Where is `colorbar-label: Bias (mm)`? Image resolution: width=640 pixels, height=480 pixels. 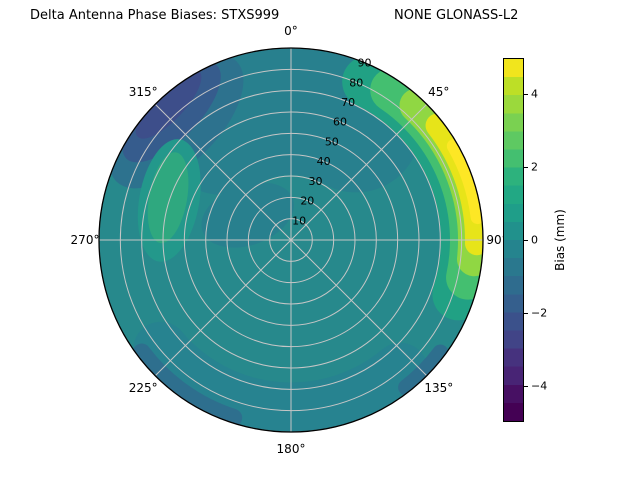 colorbar-label: Bias (mm) is located at coordinates (560, 240).